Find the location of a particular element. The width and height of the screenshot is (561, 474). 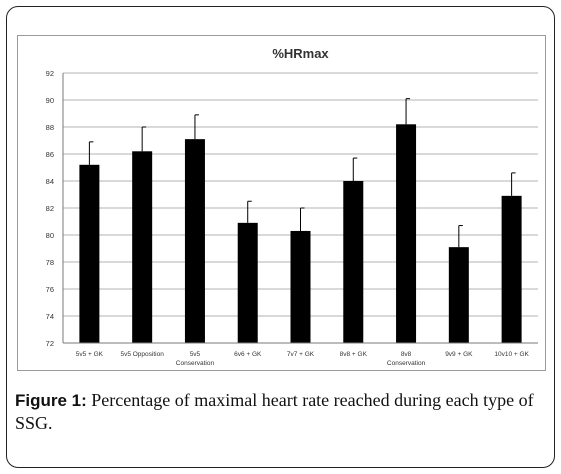

x-tick-label: 8v8 is located at coordinates (406, 354).